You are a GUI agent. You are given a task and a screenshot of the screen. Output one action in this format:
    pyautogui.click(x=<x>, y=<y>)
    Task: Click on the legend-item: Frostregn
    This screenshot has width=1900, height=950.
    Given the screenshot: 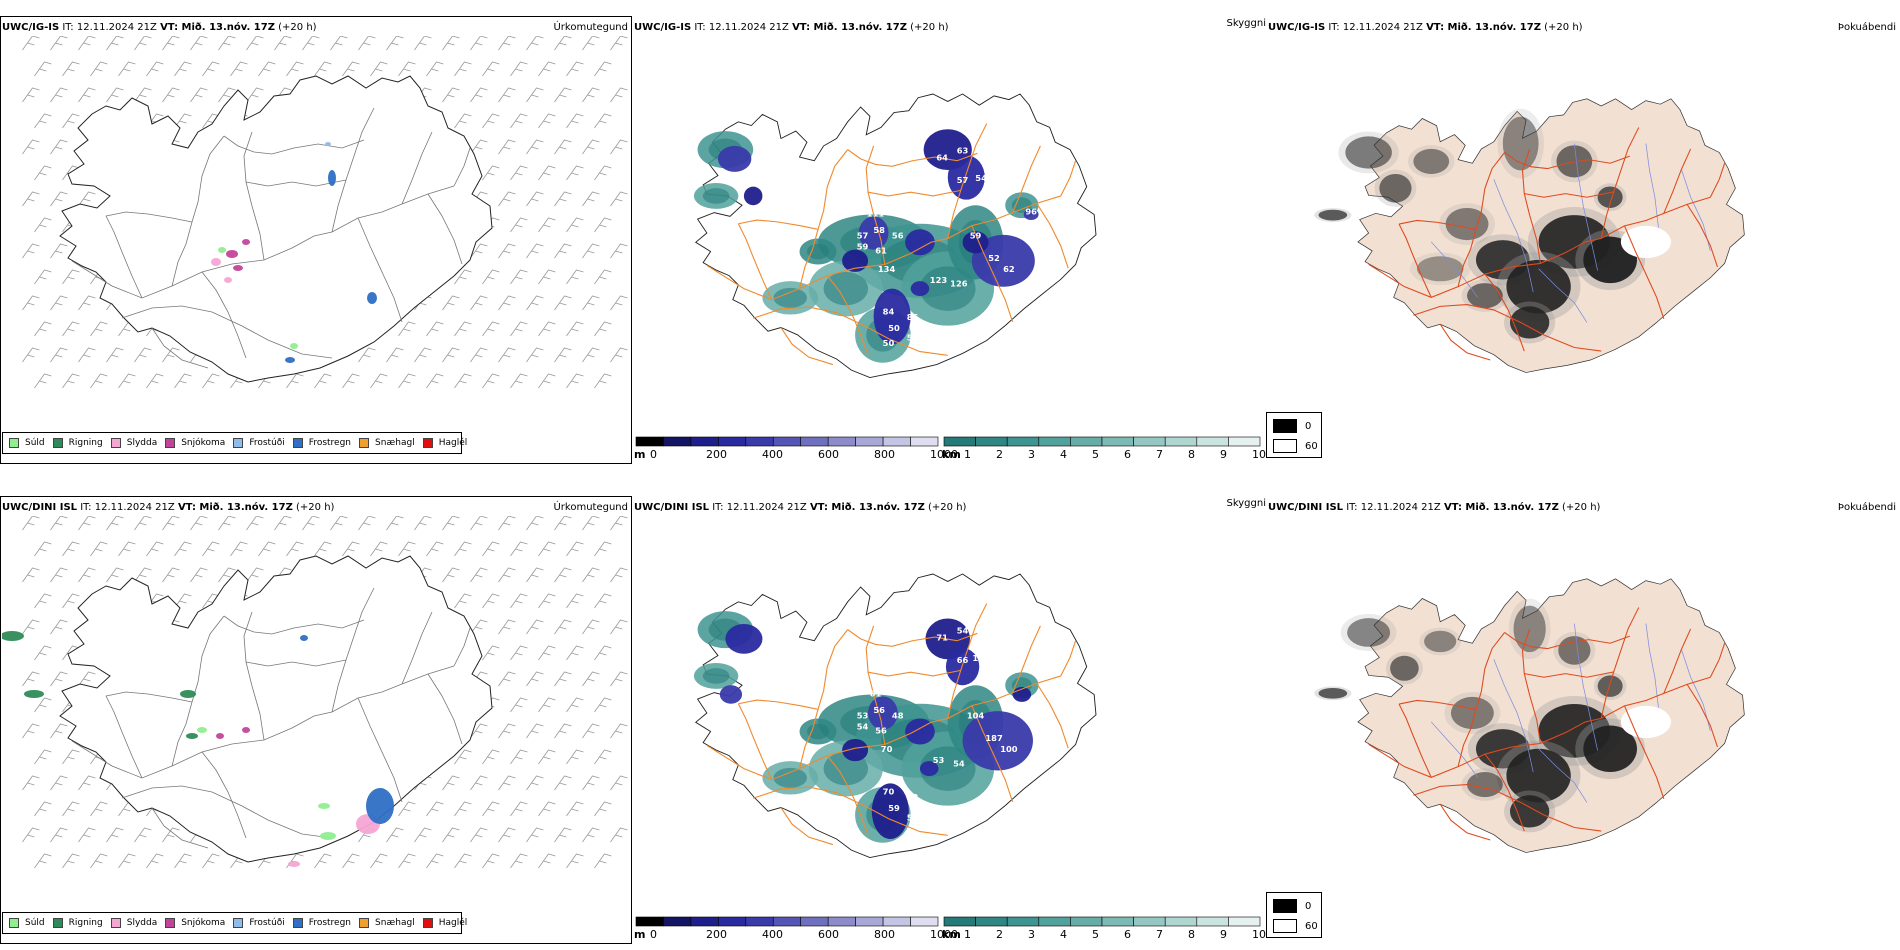 What is the action you would take?
    pyautogui.click(x=321, y=443)
    